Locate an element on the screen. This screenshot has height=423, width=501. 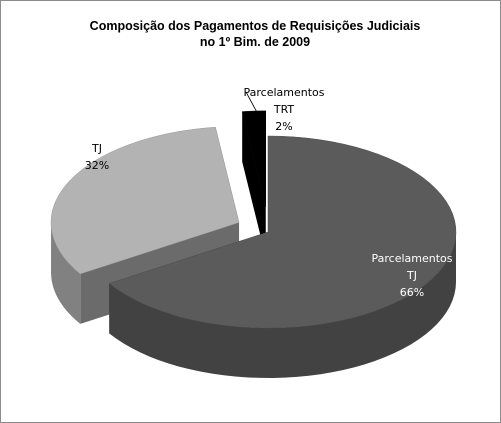
category-label: TRT is located at coordinates (284, 109).